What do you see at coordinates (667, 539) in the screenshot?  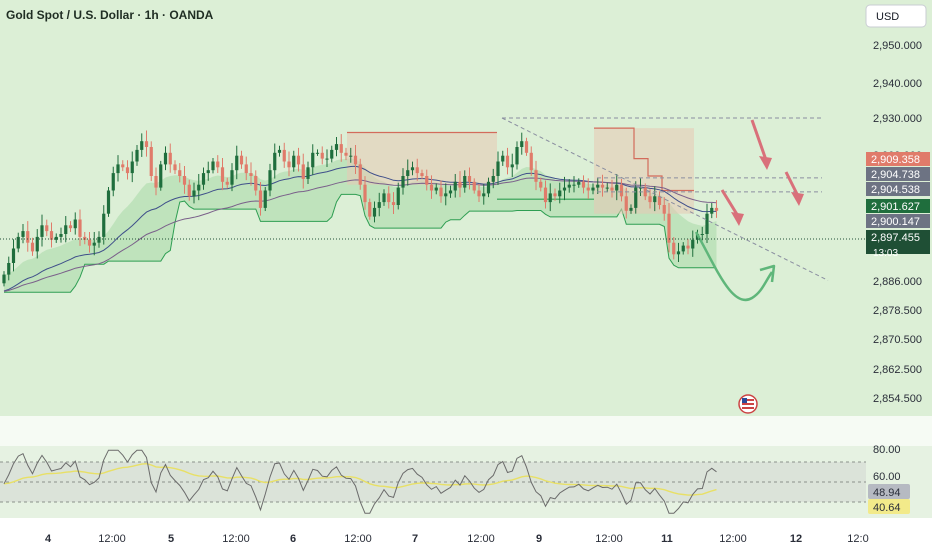 I see `x-tick-label: 11` at bounding box center [667, 539].